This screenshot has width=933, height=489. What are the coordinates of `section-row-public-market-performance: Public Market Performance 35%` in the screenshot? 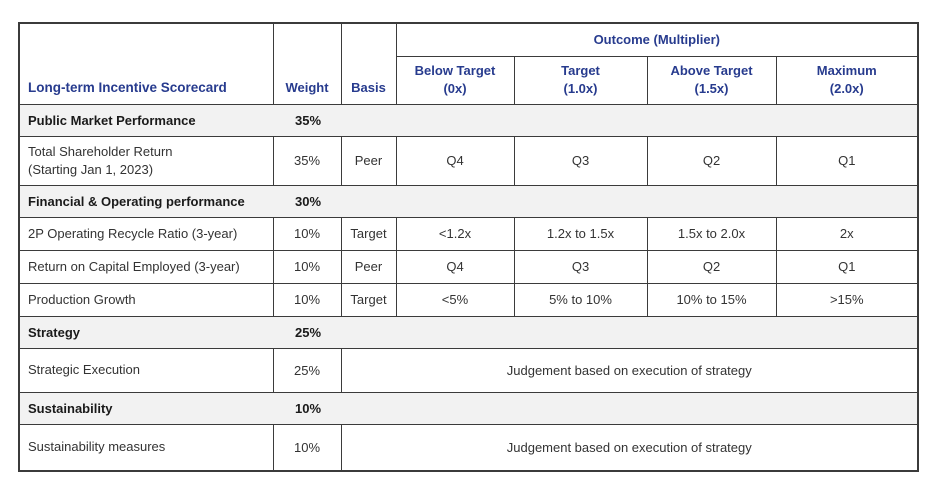 It's located at (469, 120).